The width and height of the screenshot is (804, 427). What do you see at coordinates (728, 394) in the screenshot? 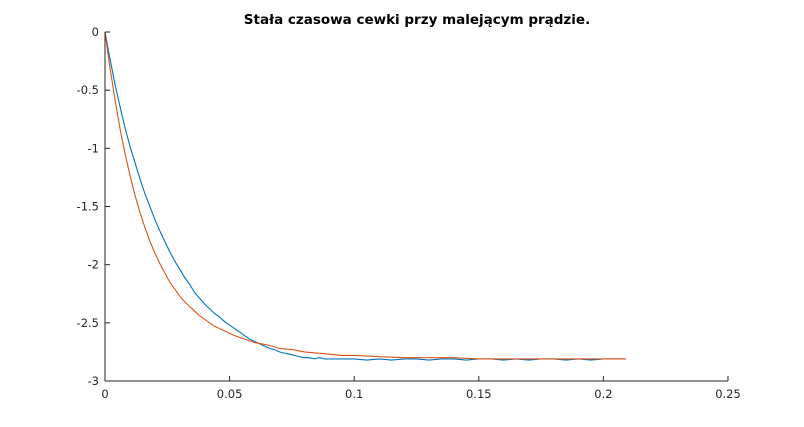
I see `x-tick-label: 0.25` at bounding box center [728, 394].